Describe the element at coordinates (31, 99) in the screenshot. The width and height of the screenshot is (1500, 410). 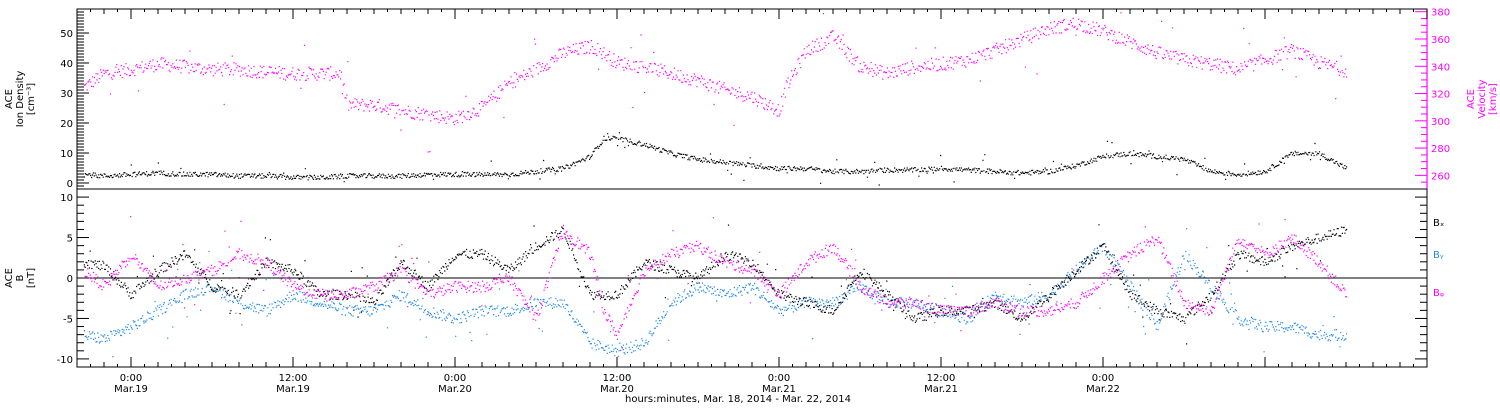
I see `top-left-axis-title: [cm⁻³]` at that location.